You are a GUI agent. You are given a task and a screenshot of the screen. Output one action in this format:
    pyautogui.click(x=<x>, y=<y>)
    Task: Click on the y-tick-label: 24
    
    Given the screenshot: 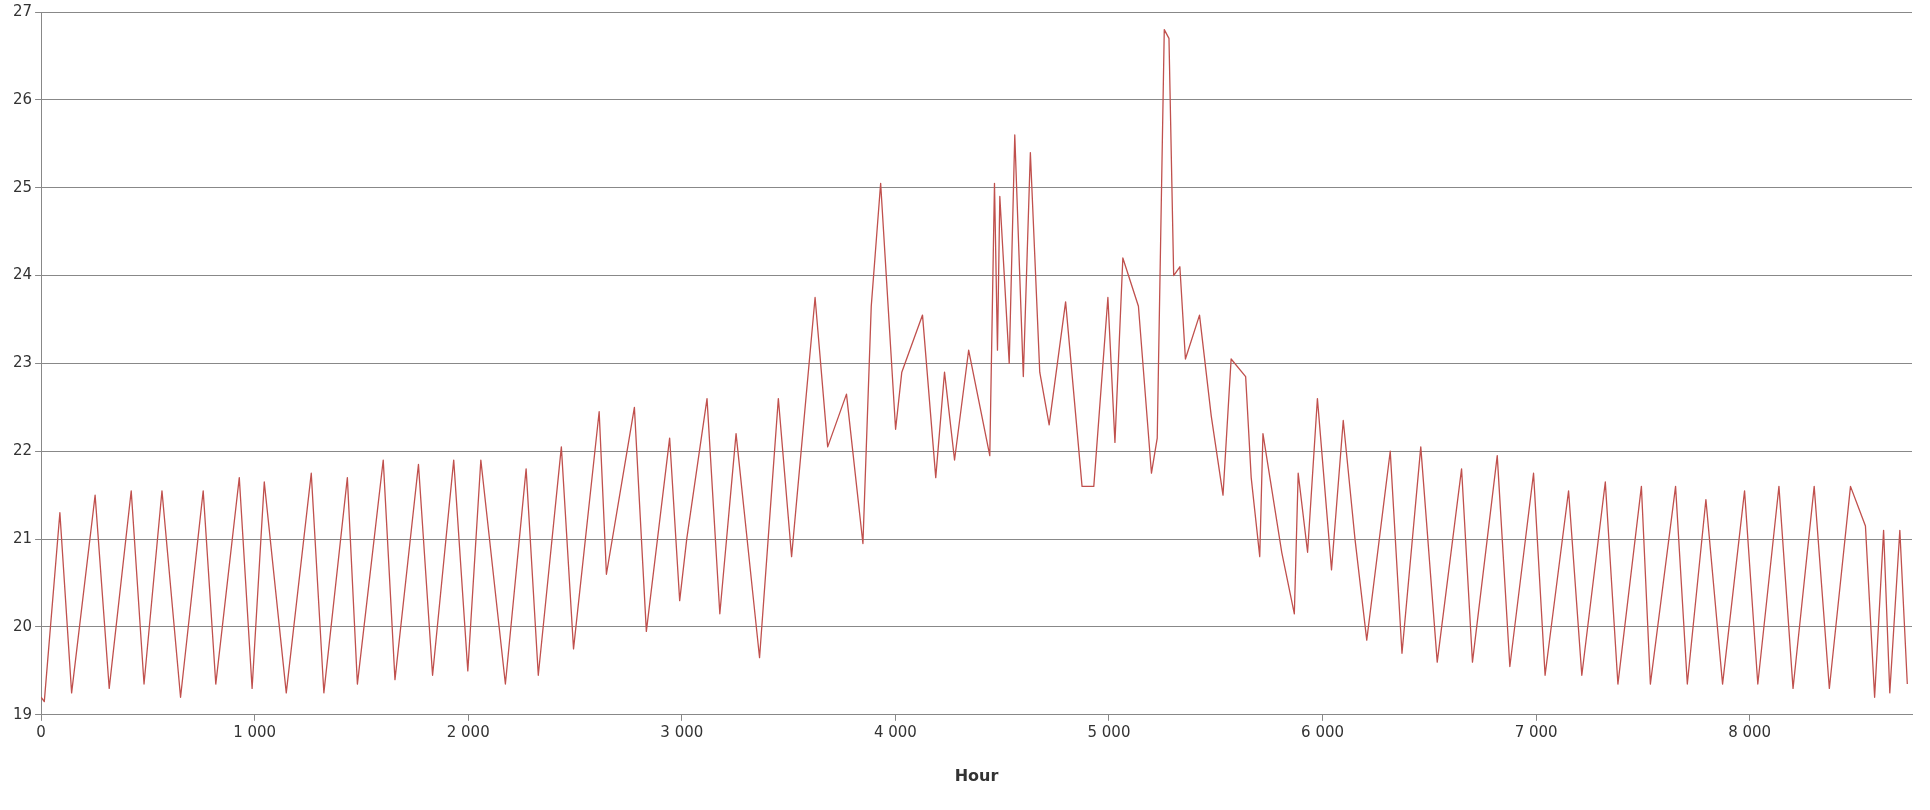 What is the action you would take?
    pyautogui.click(x=22, y=274)
    